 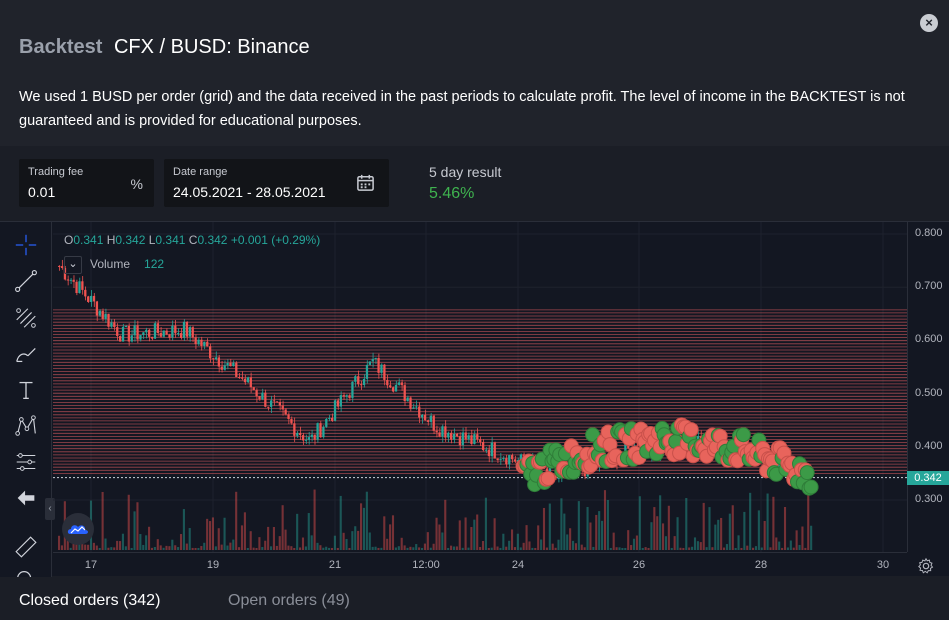 What do you see at coordinates (593, 435) in the screenshot?
I see `buy-order-marker` at bounding box center [593, 435].